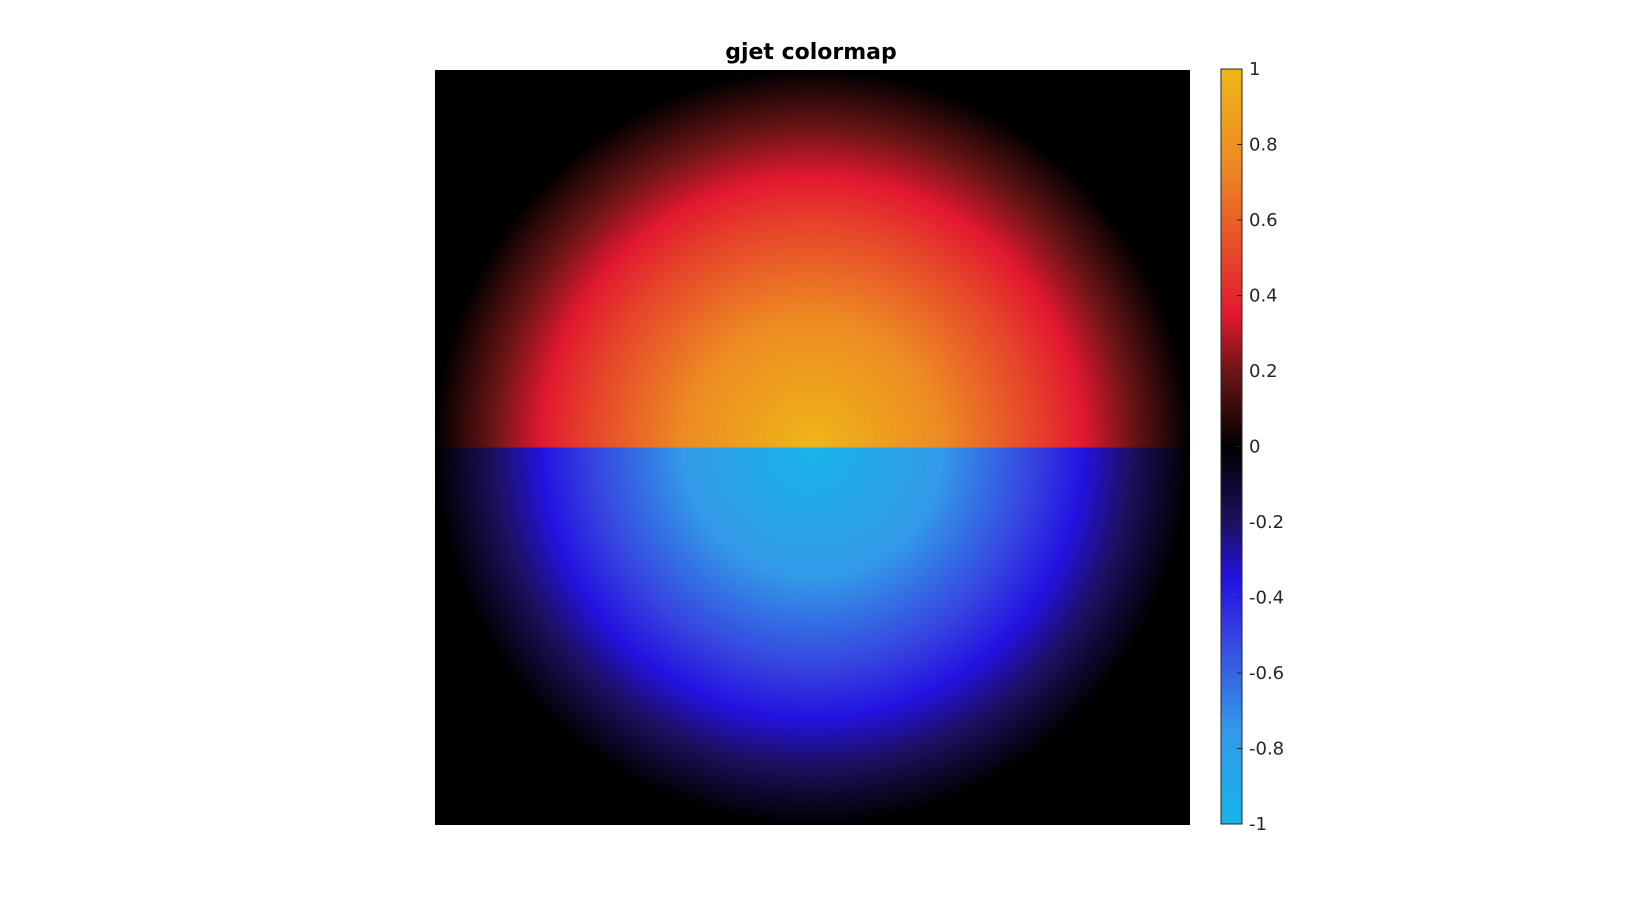  I want to click on colorbar-tick-label: 0.4, so click(1263, 296).